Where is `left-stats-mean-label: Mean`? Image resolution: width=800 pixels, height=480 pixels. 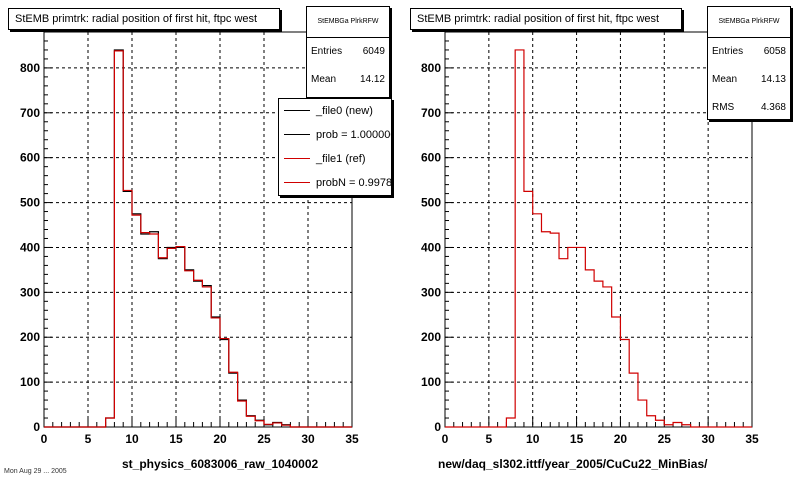
left-stats-mean-label: Mean is located at coordinates (324, 79).